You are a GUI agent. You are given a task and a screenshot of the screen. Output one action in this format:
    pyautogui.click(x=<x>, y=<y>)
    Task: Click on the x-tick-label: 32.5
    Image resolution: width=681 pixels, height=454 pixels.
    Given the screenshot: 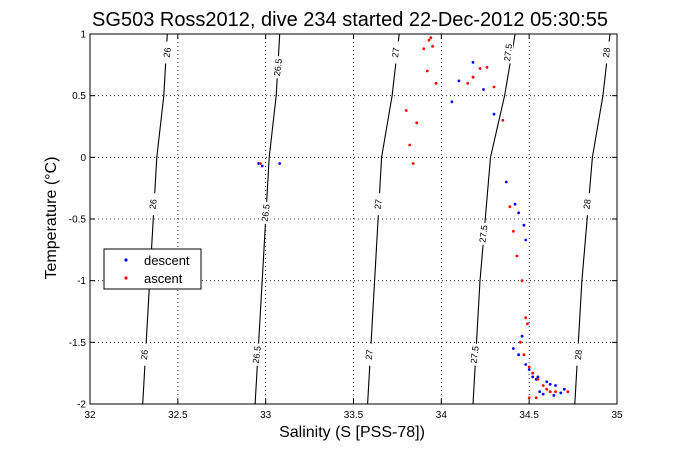 What is the action you would take?
    pyautogui.click(x=178, y=415)
    